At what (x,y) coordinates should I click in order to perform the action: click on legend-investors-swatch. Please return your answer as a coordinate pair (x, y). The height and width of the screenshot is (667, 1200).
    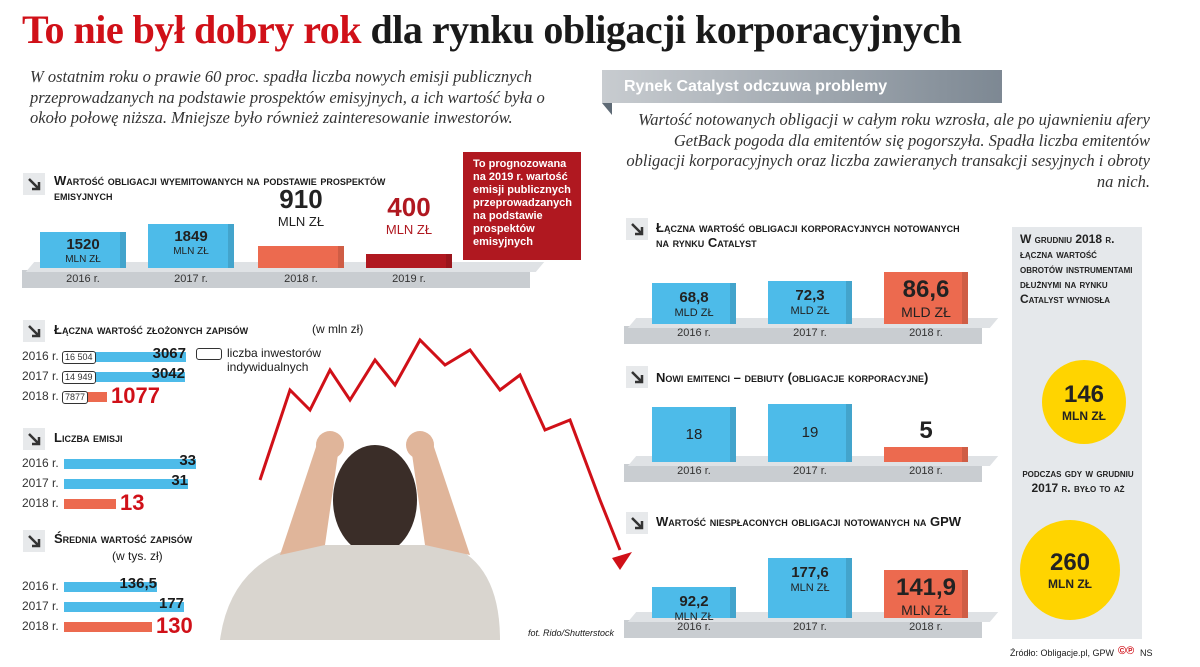
    Looking at the image, I should click on (209, 354).